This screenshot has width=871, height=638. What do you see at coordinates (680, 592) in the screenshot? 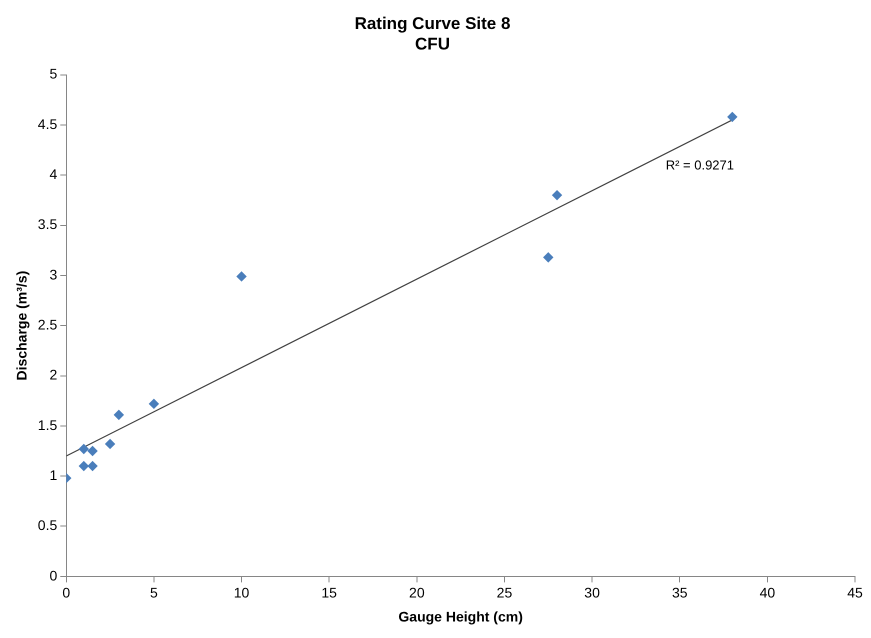
I see `x-tick-label: 35` at bounding box center [680, 592].